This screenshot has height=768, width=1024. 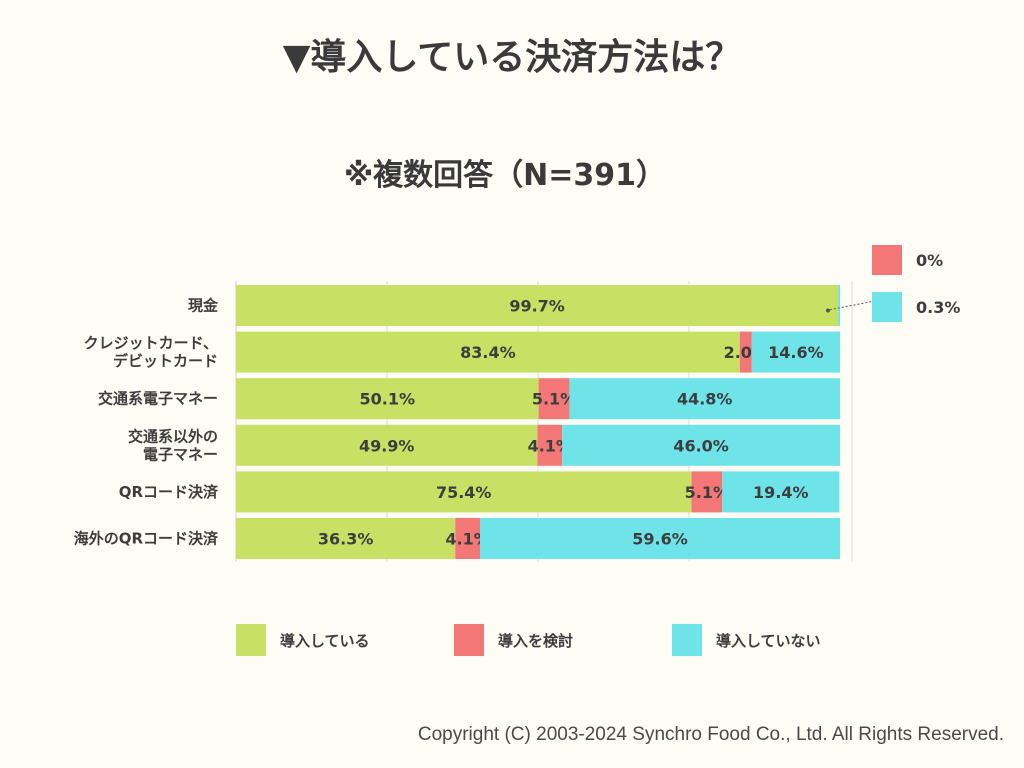 What do you see at coordinates (169, 492) in the screenshot?
I see `category-label-4: QRコード決済` at bounding box center [169, 492].